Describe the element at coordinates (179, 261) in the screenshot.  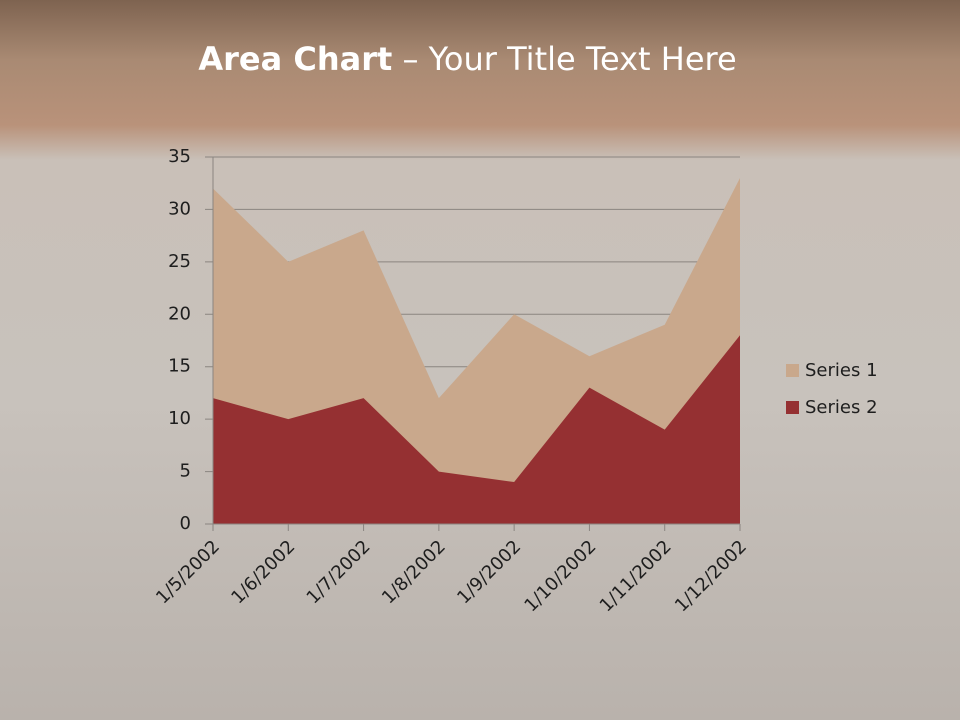
I see `y-tick-label: 25` at that location.